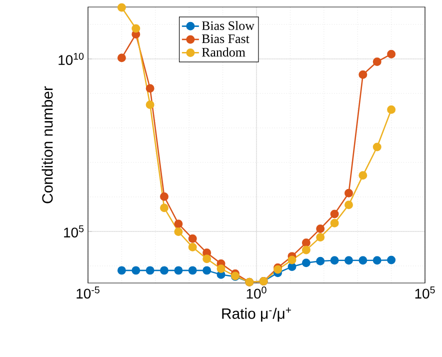 The image size is (442, 357). I want to click on x-axis-title: Ratio μ$^{-}$/μ$^{+}$, so click(256, 315).